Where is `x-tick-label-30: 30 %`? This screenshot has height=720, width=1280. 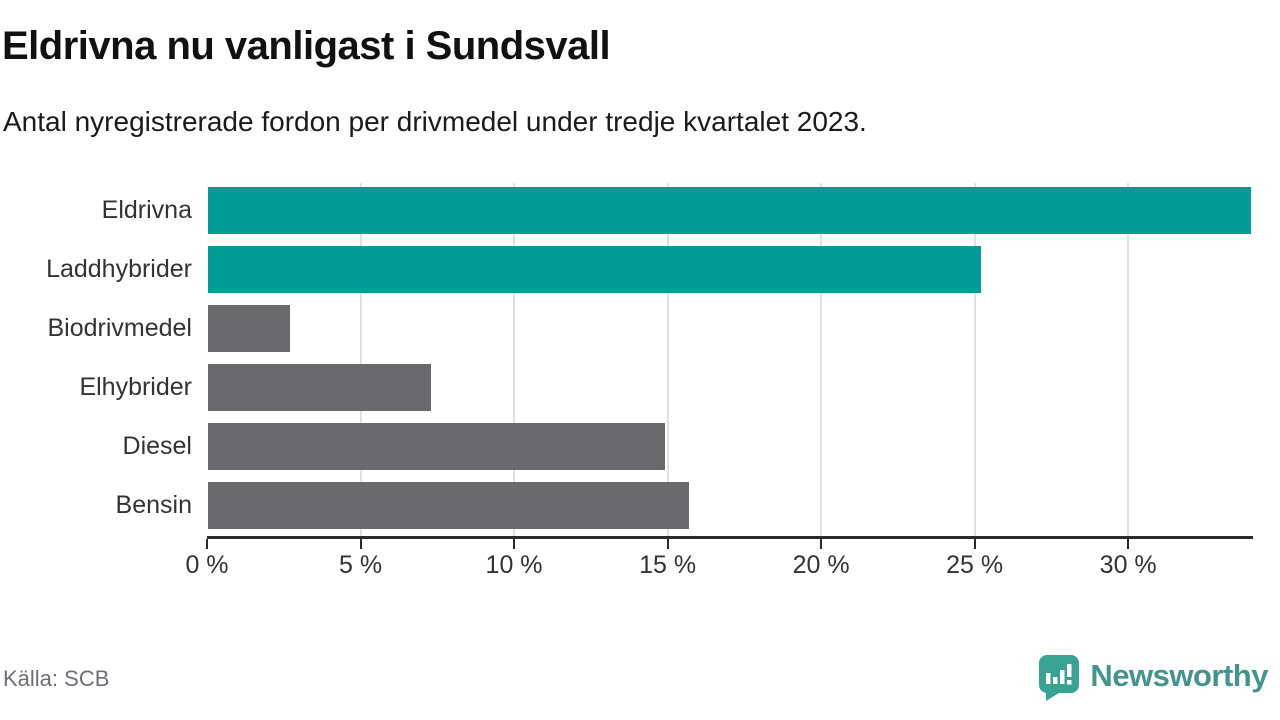 x-tick-label-30: 30 % is located at coordinates (1128, 565).